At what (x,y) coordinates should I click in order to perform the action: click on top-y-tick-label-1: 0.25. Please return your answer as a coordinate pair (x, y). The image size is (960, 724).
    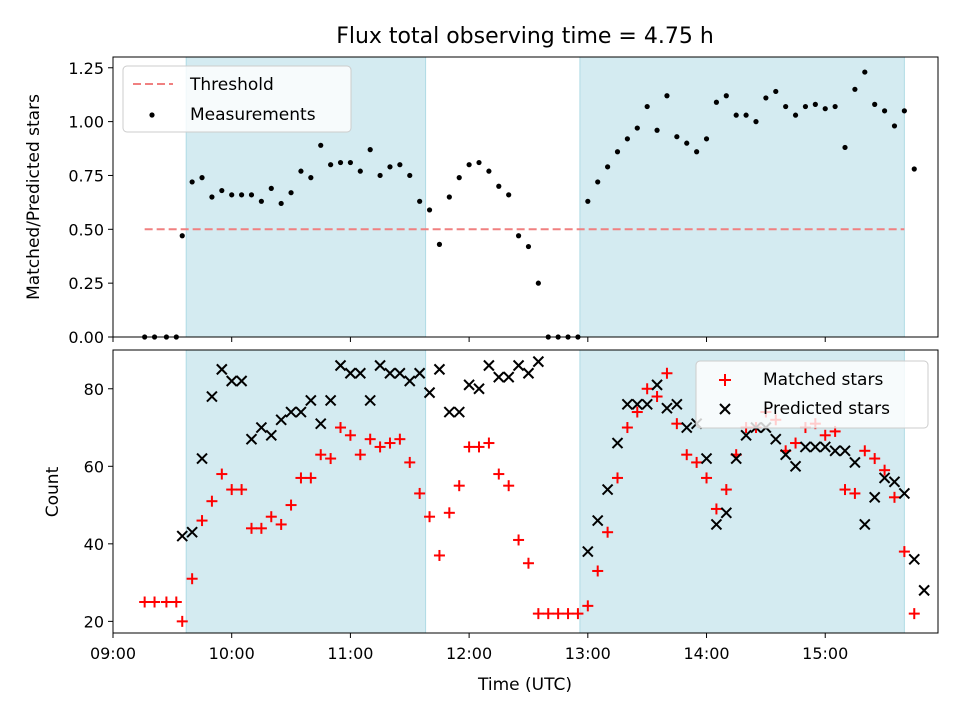
    Looking at the image, I should click on (86, 283).